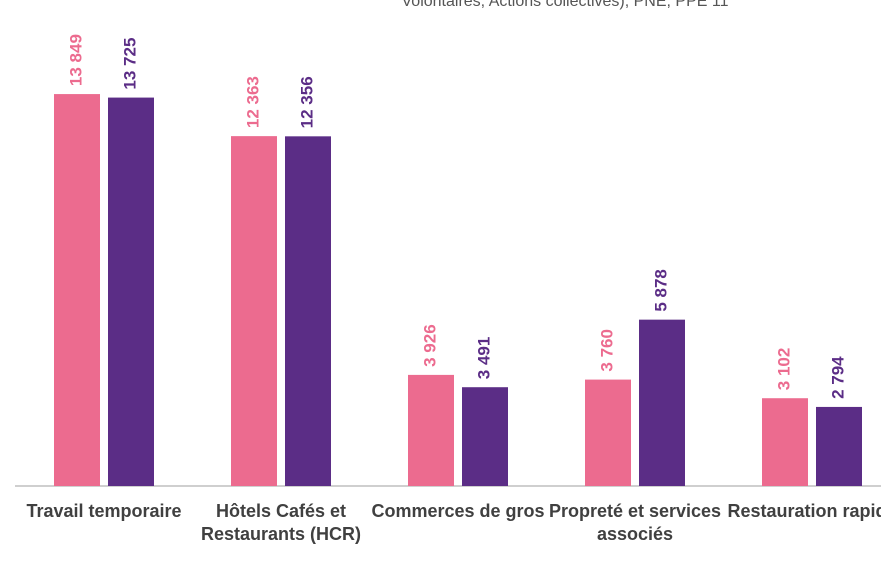 The width and height of the screenshot is (881, 579). What do you see at coordinates (804, 511) in the screenshot?
I see `x-tick-label: Restauration rapide` at bounding box center [804, 511].